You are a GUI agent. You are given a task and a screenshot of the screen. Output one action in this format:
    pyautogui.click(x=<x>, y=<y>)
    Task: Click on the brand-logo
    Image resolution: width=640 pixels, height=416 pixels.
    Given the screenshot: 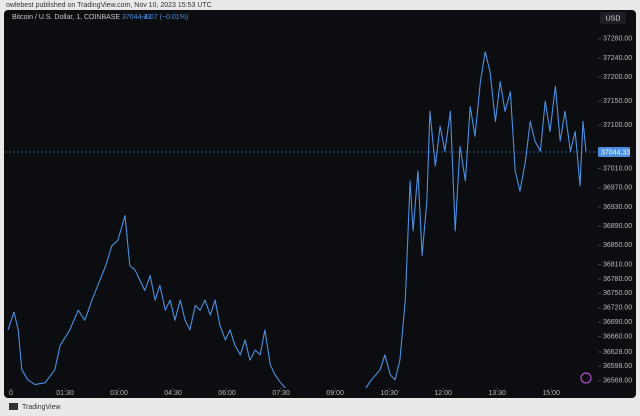 What is the action you would take?
    pyautogui.click(x=13, y=406)
    